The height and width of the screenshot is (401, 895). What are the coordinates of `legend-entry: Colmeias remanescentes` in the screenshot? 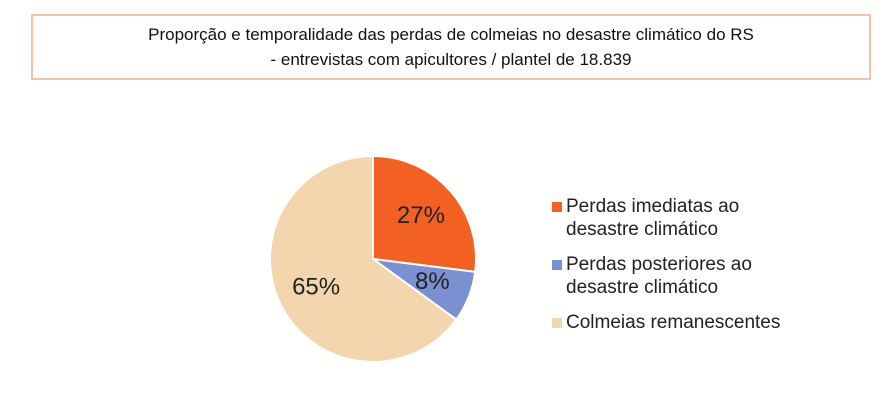 It's located at (682, 322).